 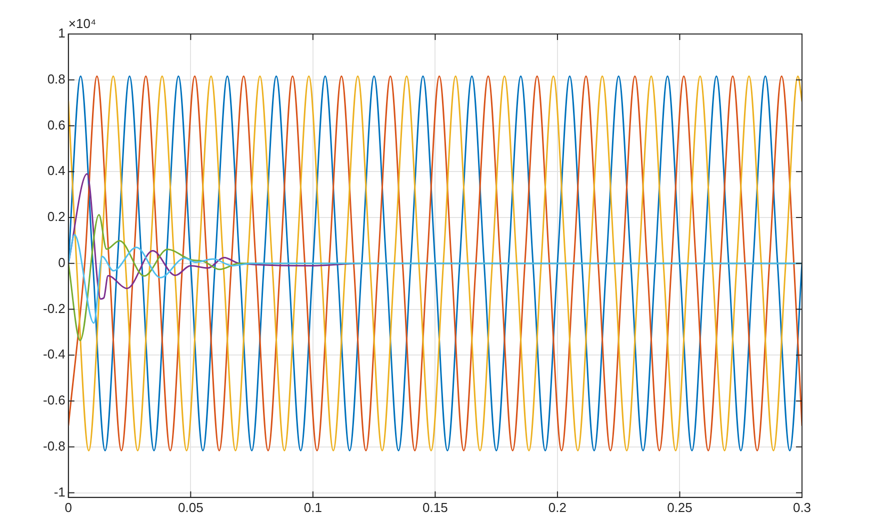 What do you see at coordinates (191, 507) in the screenshot?
I see `x-tick-label: 0.05` at bounding box center [191, 507].